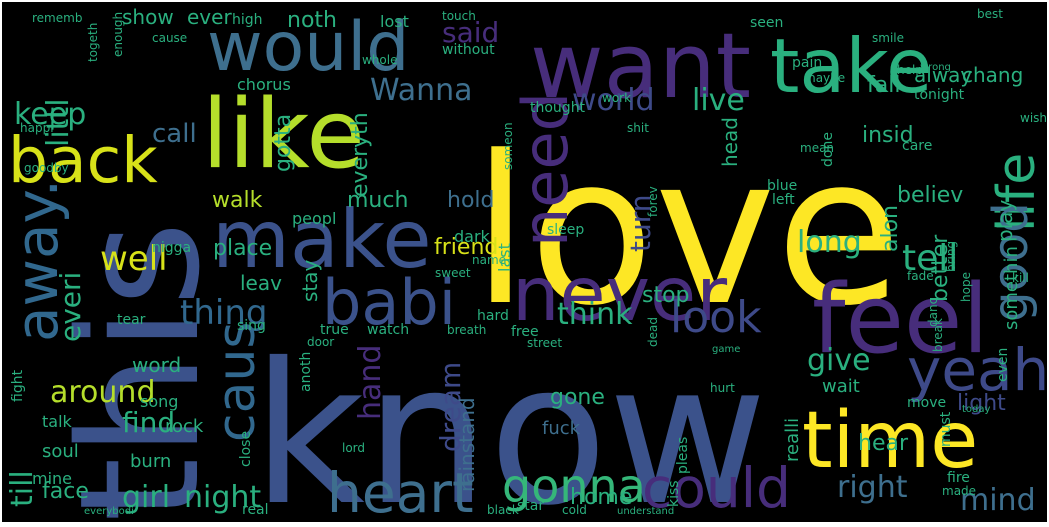 The width and height of the screenshot is (1049, 527). What do you see at coordinates (817, 148) in the screenshot?
I see `word-mean: mean` at bounding box center [817, 148].